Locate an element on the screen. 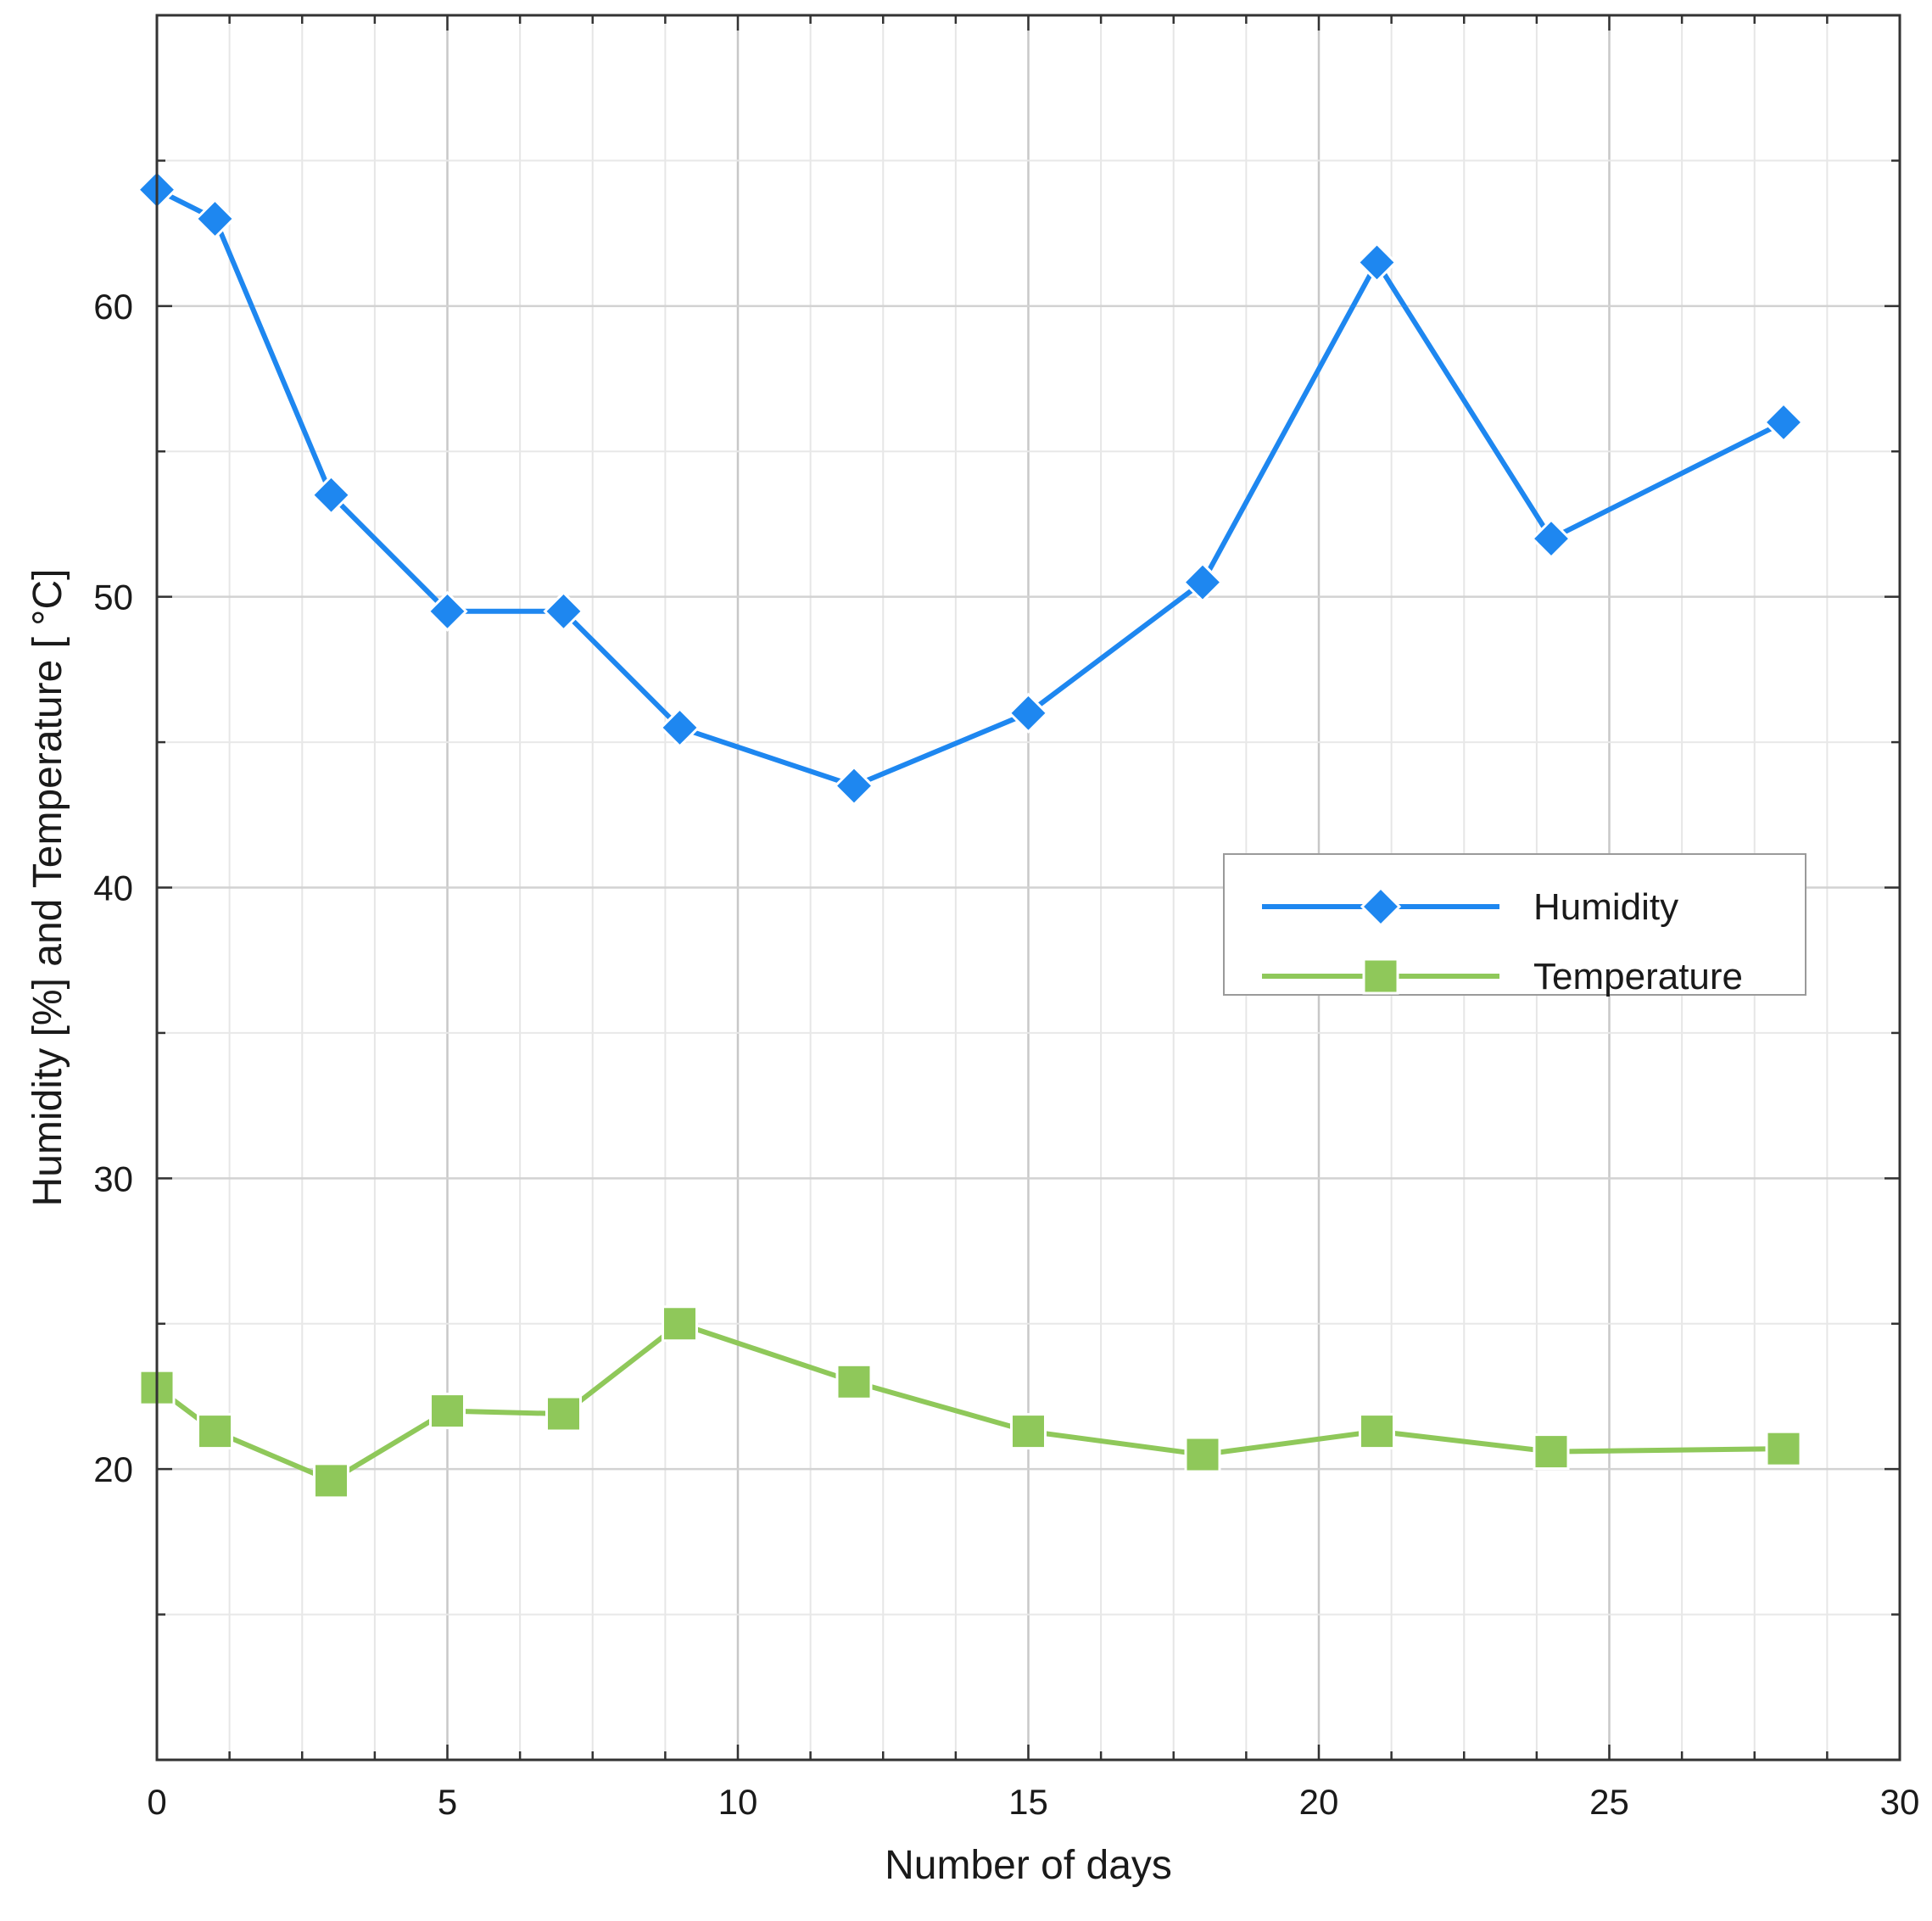 The image size is (1932, 1921). x-tick-label: 20 is located at coordinates (1319, 1802).